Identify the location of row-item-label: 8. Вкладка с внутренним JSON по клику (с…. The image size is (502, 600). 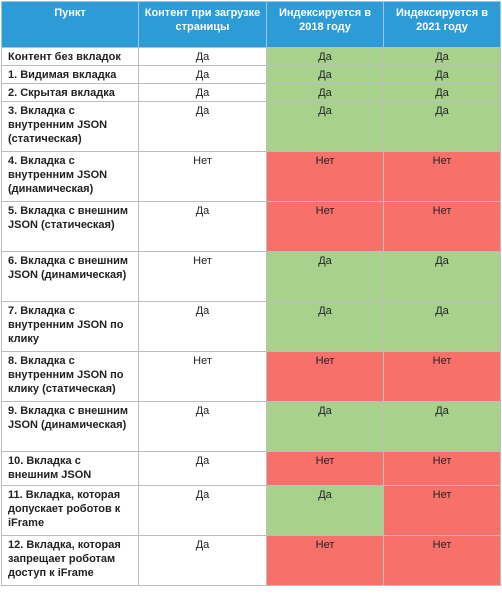
(70, 376).